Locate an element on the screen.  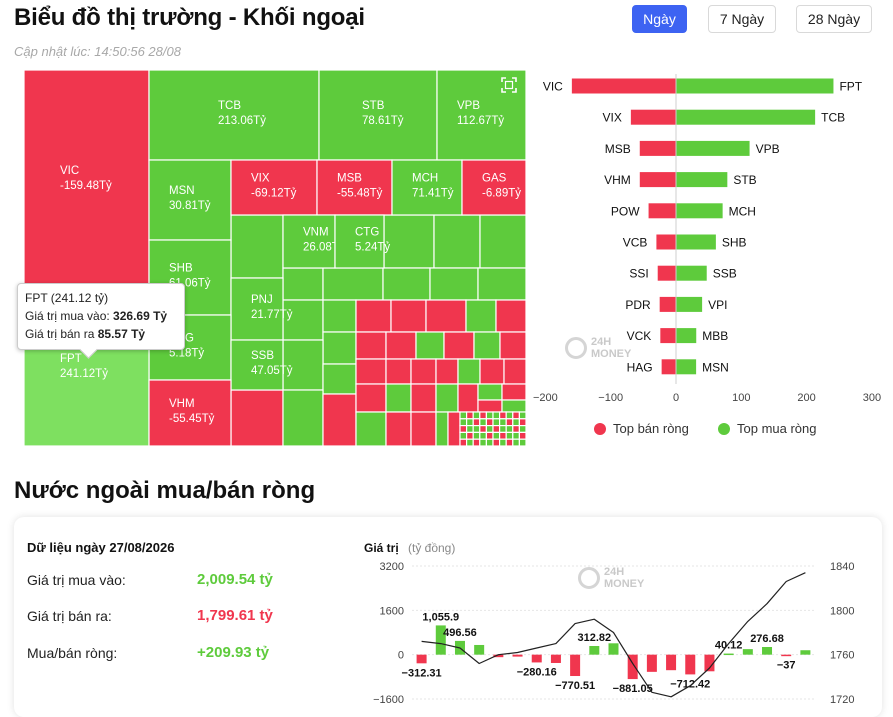
buy-bar-mbb is located at coordinates (686, 336).